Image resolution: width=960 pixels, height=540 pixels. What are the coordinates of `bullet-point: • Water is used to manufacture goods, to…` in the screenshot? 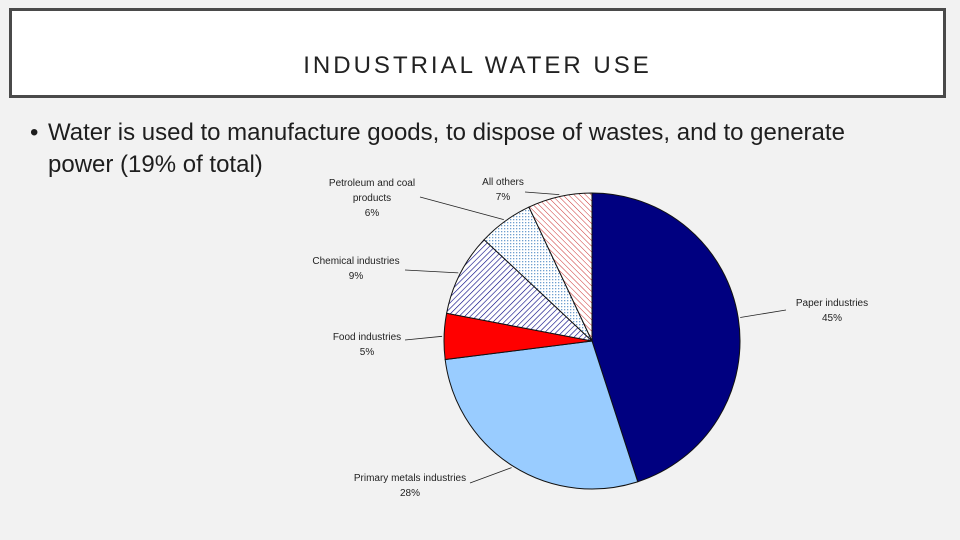 It's located at (470, 149).